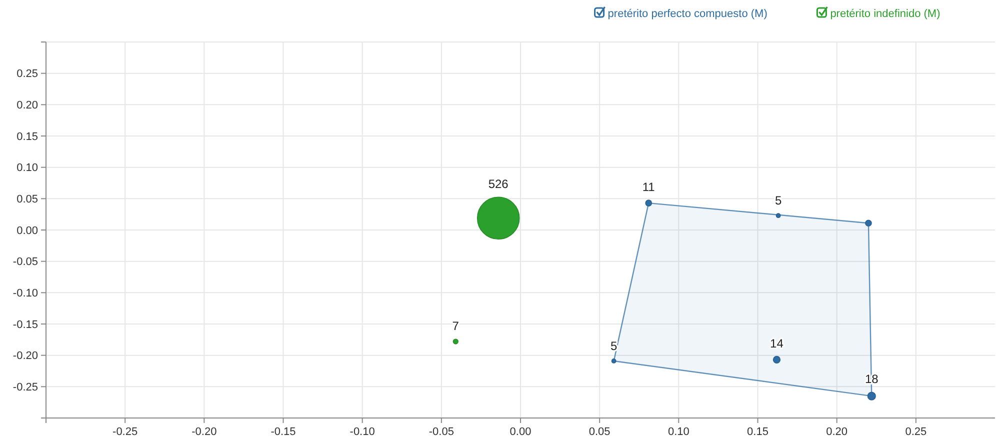 The image size is (1000, 441). What do you see at coordinates (27, 136) in the screenshot?
I see `y-tick-label: 0.15` at bounding box center [27, 136].